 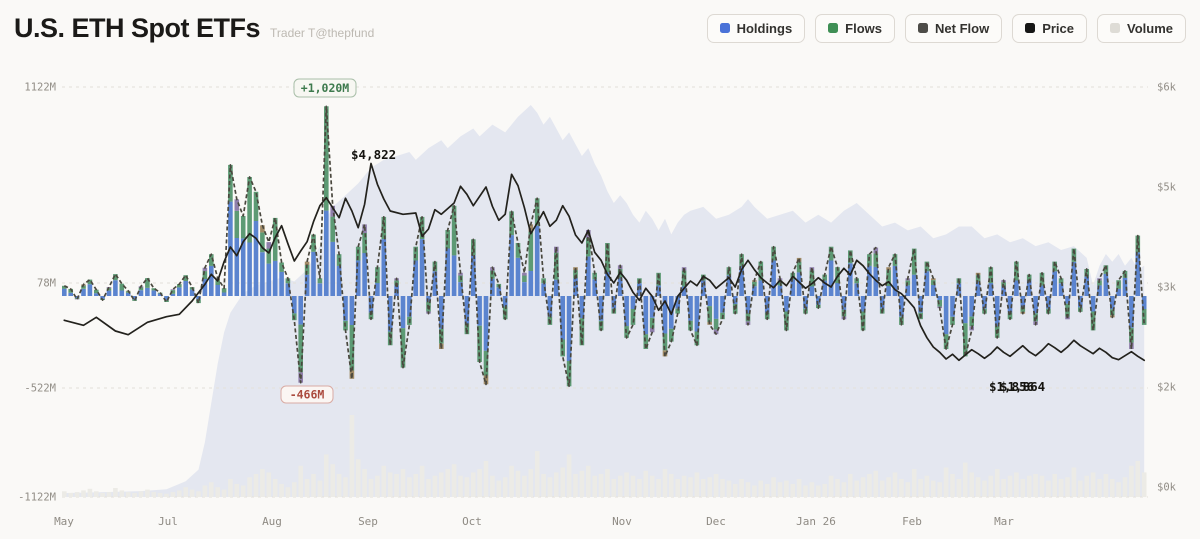 What do you see at coordinates (912, 521) in the screenshot?
I see `svg-text: Feb` at bounding box center [912, 521].